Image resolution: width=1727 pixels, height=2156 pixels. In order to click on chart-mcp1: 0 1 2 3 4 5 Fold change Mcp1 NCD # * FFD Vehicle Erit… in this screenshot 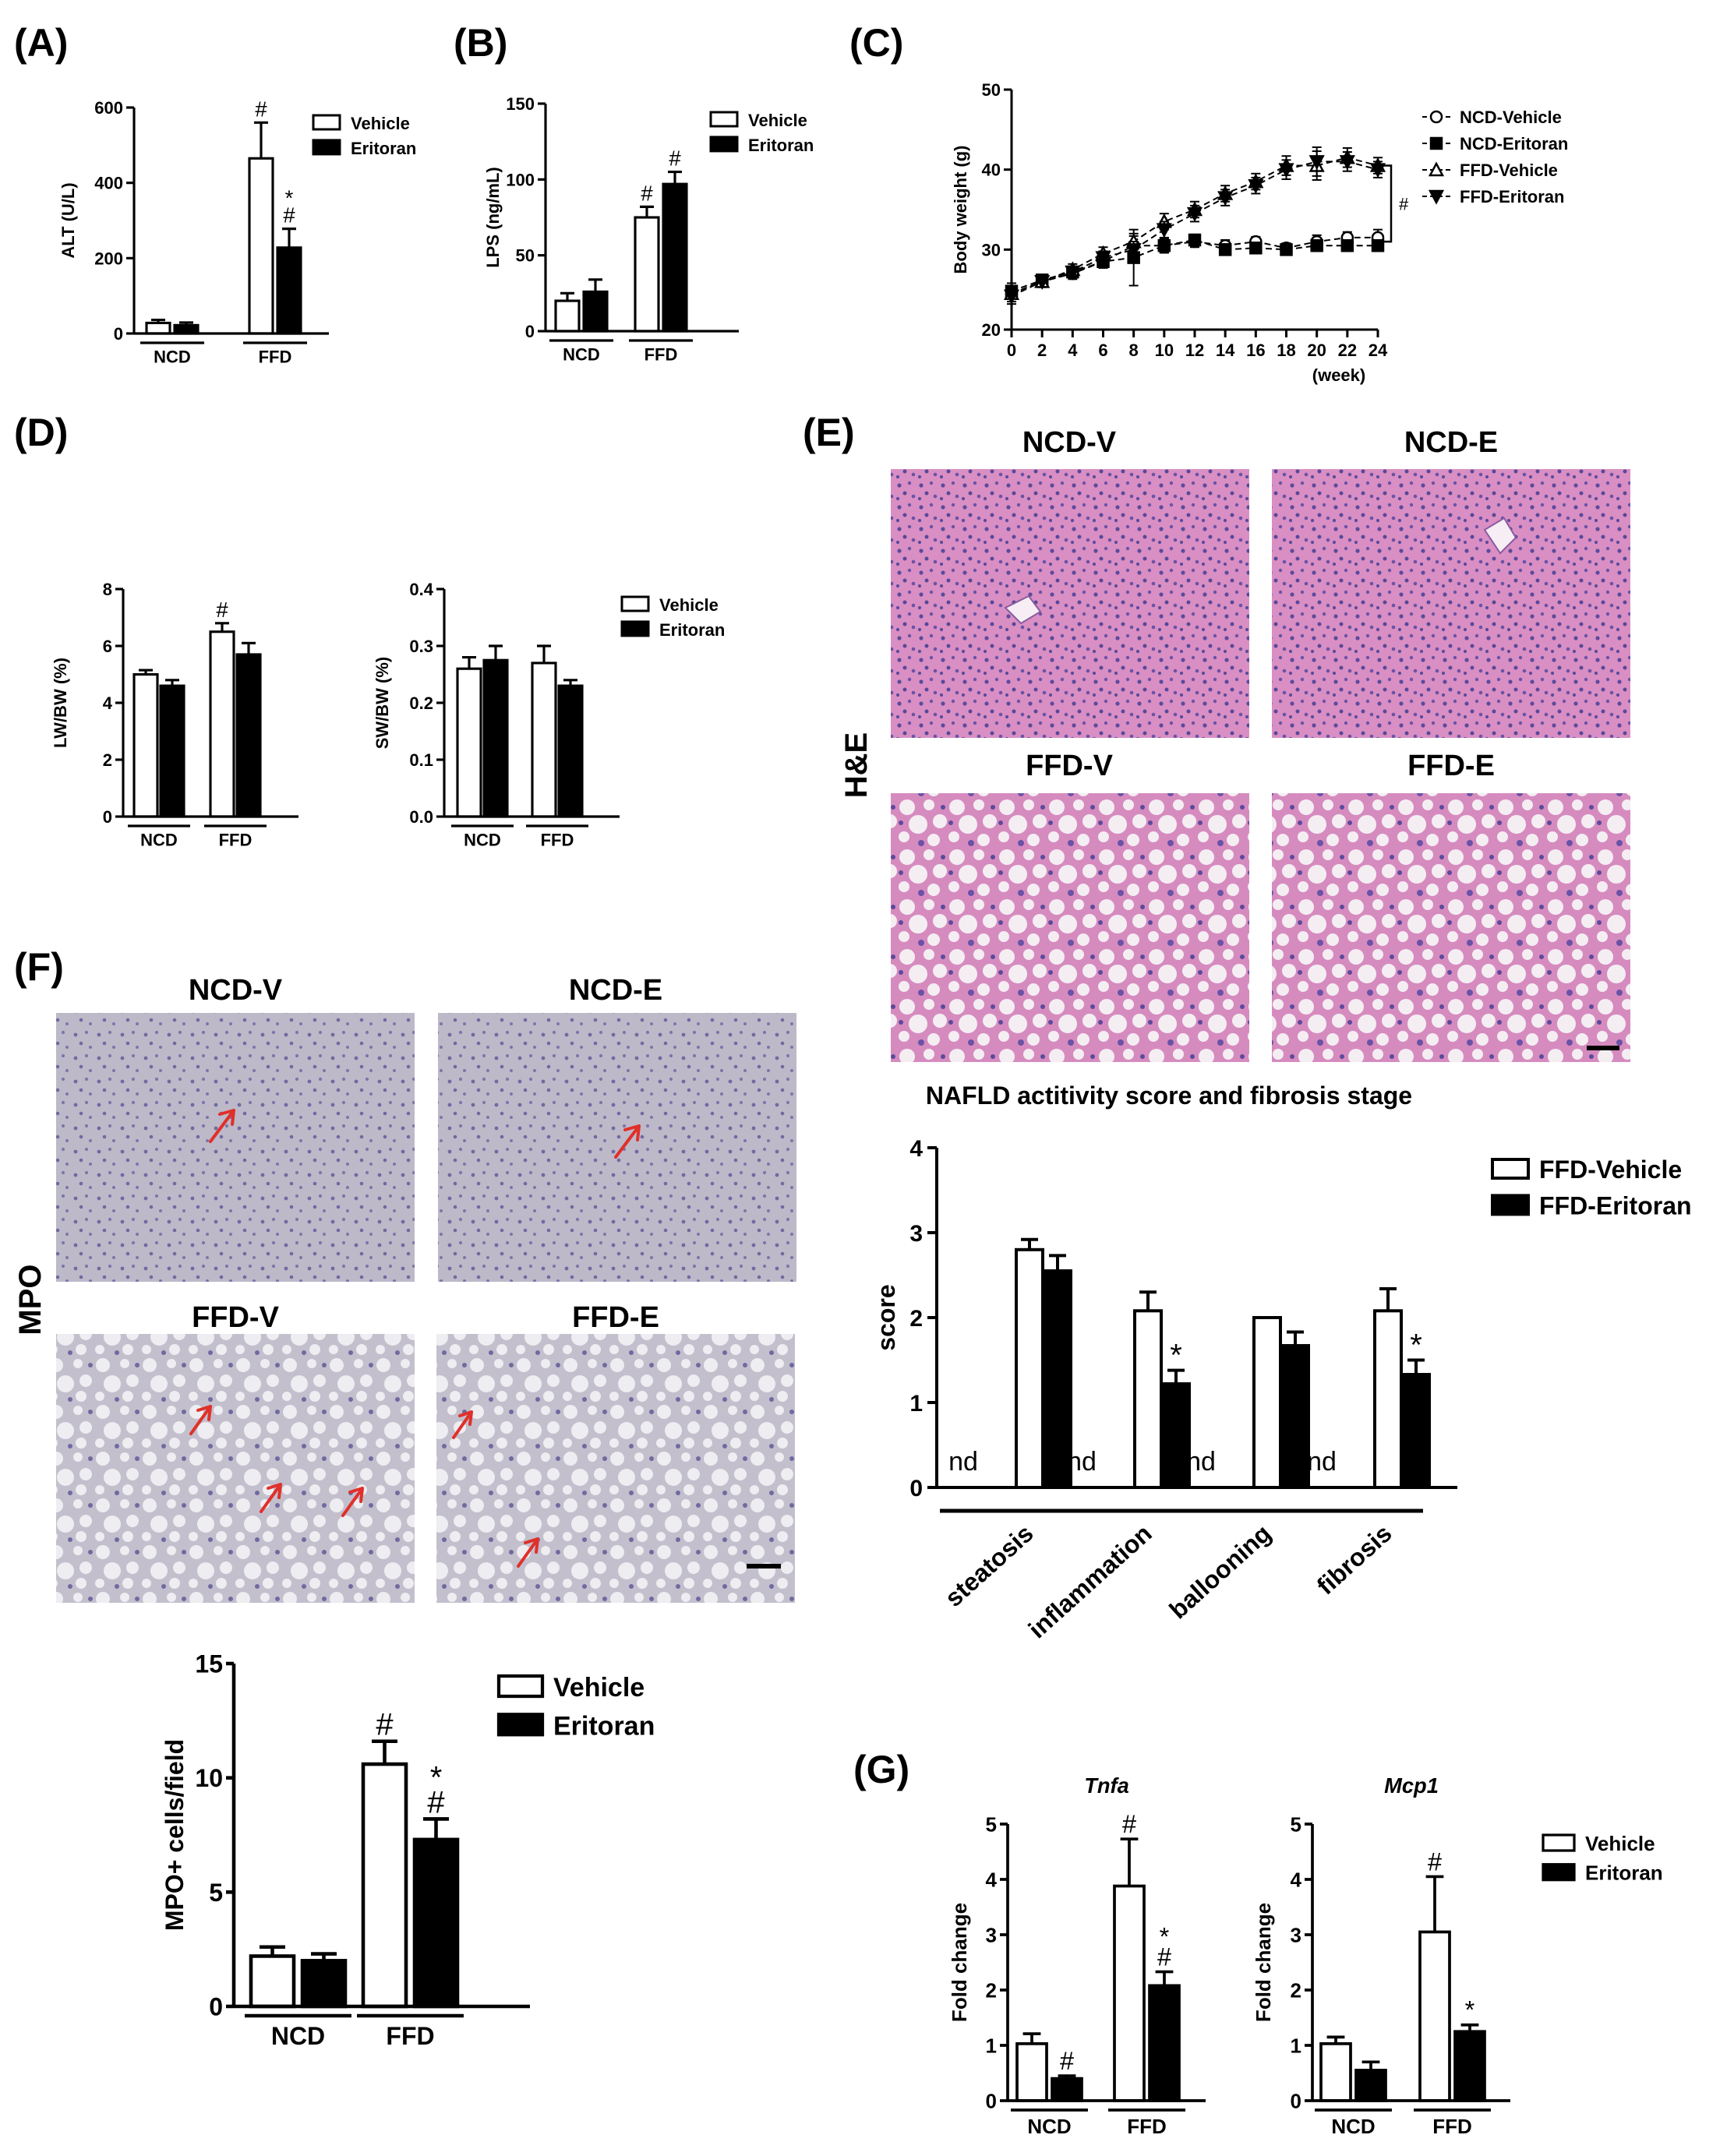, I will do `click(1457, 1955)`.